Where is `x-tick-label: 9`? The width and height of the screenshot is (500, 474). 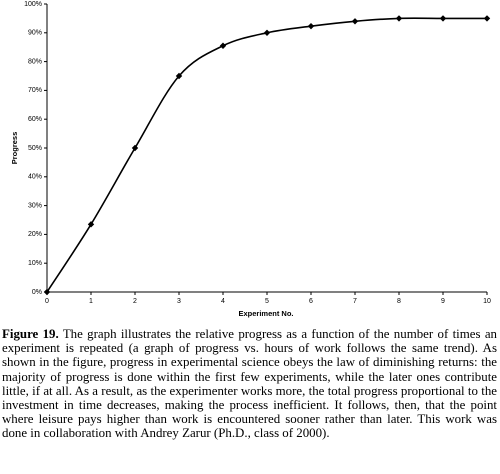
x-tick-label: 9 is located at coordinates (443, 301).